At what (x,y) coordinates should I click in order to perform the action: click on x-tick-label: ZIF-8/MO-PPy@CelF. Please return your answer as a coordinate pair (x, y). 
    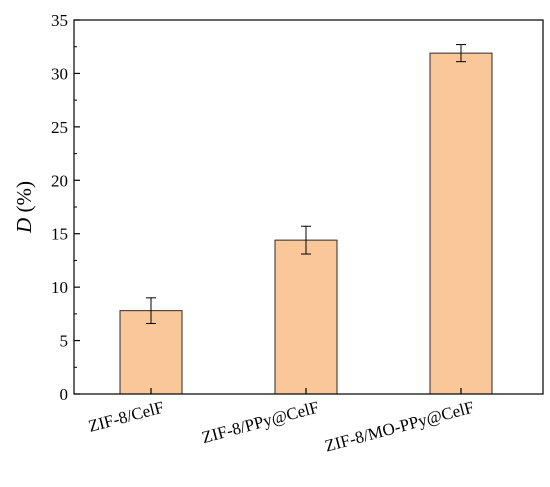
    Looking at the image, I should click on (399, 427).